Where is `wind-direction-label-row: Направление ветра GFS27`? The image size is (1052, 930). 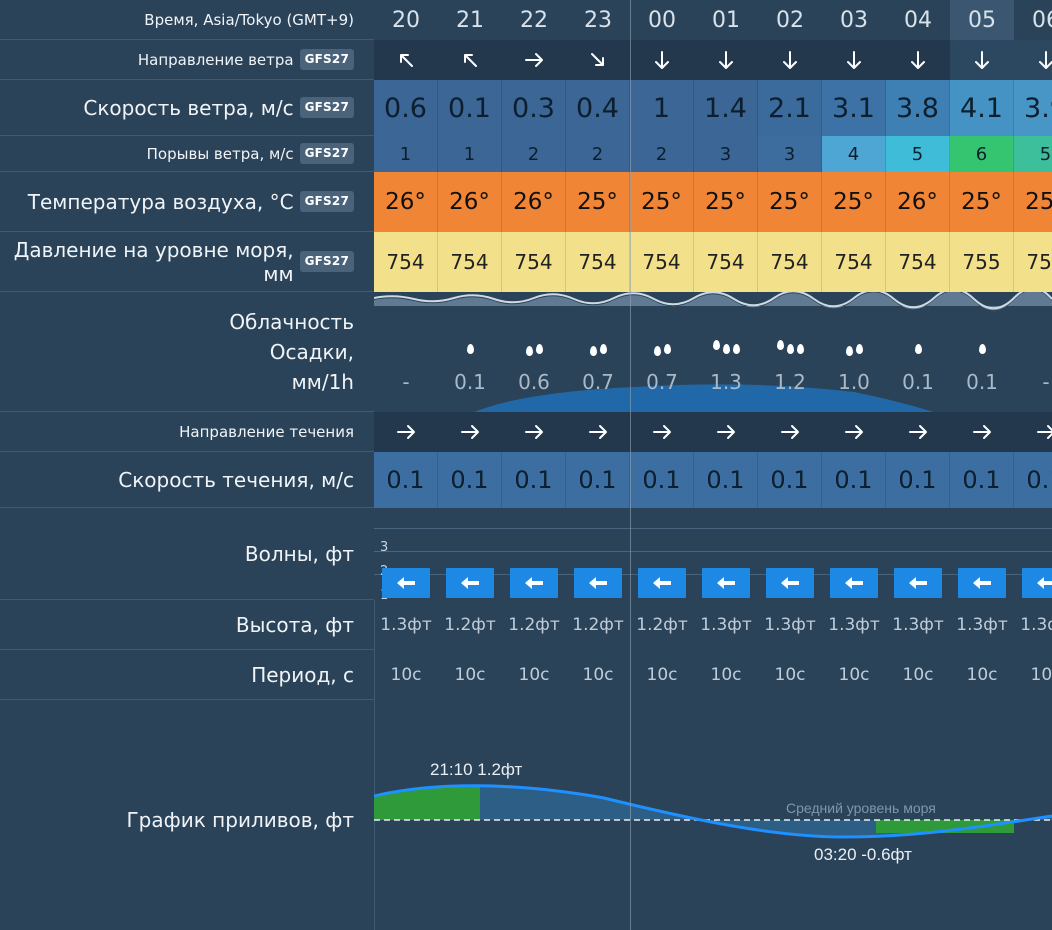 wind-direction-label-row: Направление ветра GFS27 is located at coordinates (187, 60).